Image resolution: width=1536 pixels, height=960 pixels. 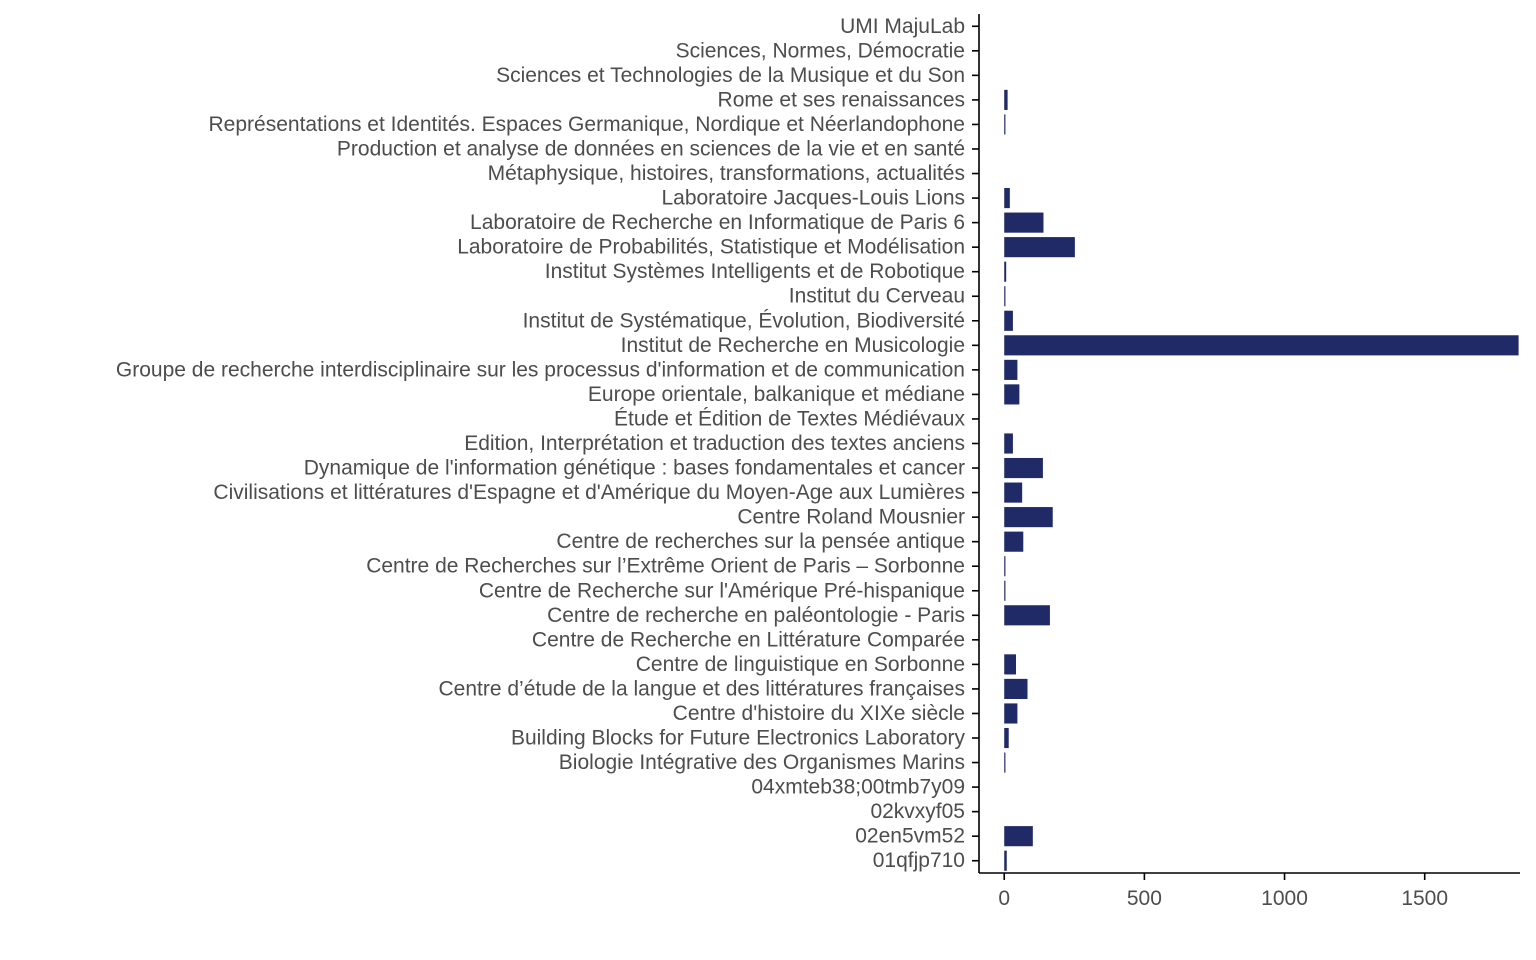 I want to click on category-label: UMI MajuLab, so click(x=902, y=26).